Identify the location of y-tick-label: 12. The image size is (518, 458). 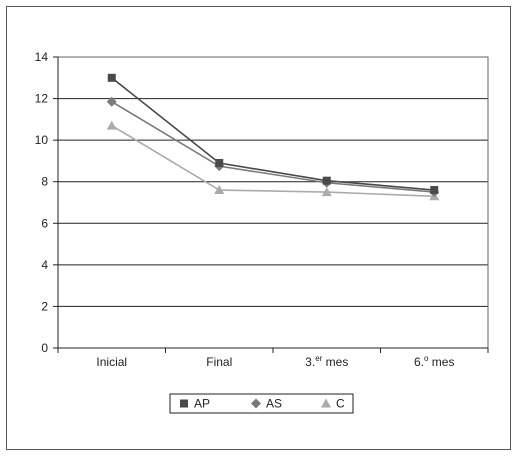
(42, 99).